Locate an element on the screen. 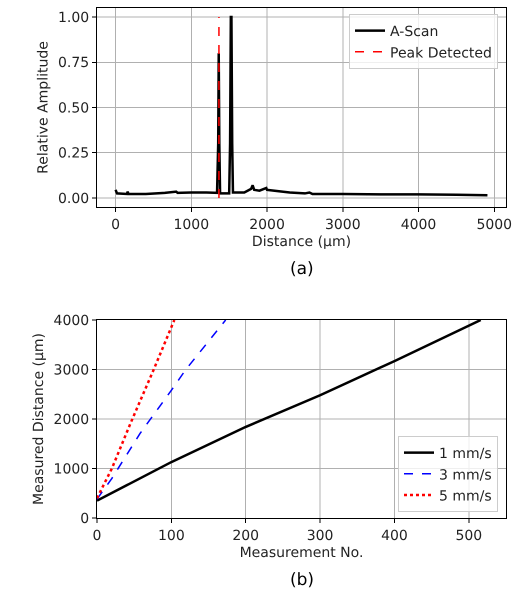 This screenshot has width=527, height=612. y-tick-label: 0.50 is located at coordinates (74, 108).